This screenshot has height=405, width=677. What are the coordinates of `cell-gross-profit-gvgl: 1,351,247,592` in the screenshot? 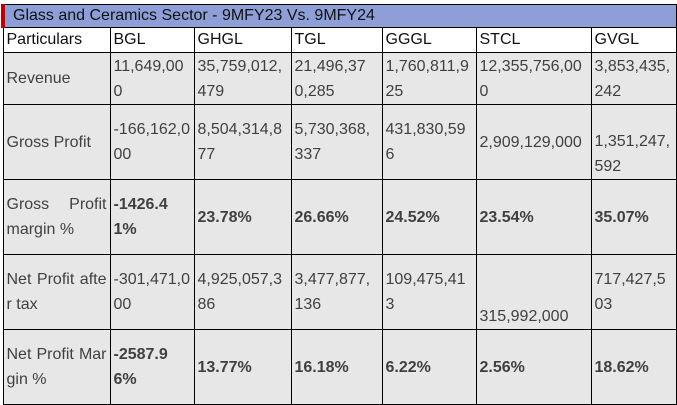 It's located at (633, 142).